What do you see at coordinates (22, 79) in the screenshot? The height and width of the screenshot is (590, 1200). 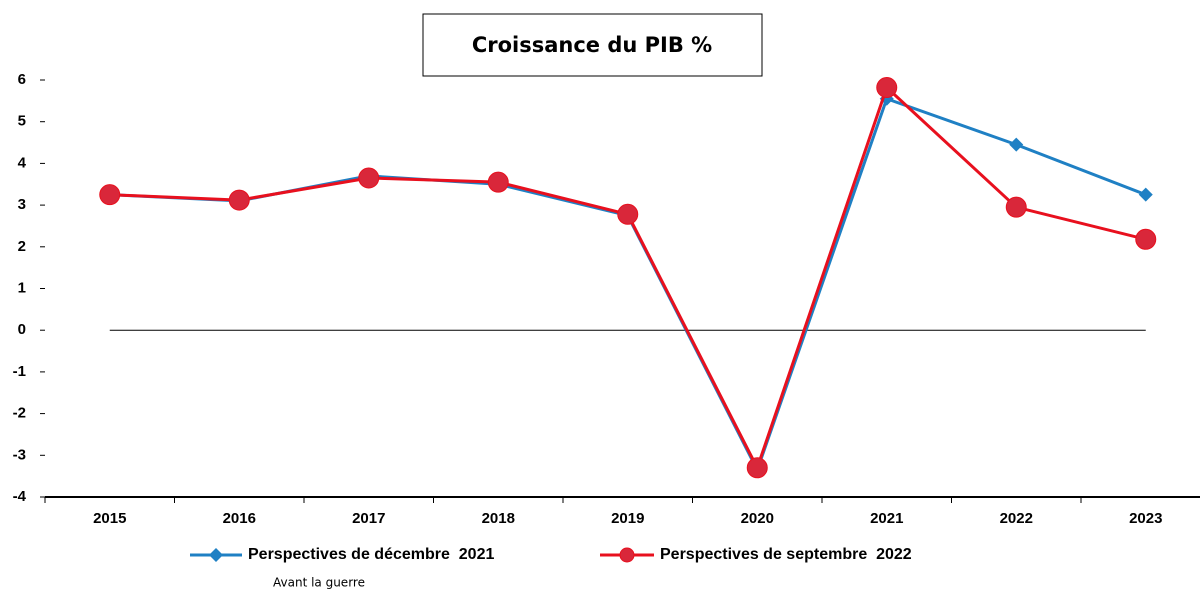 I see `y-tick-label: 6` at bounding box center [22, 79].